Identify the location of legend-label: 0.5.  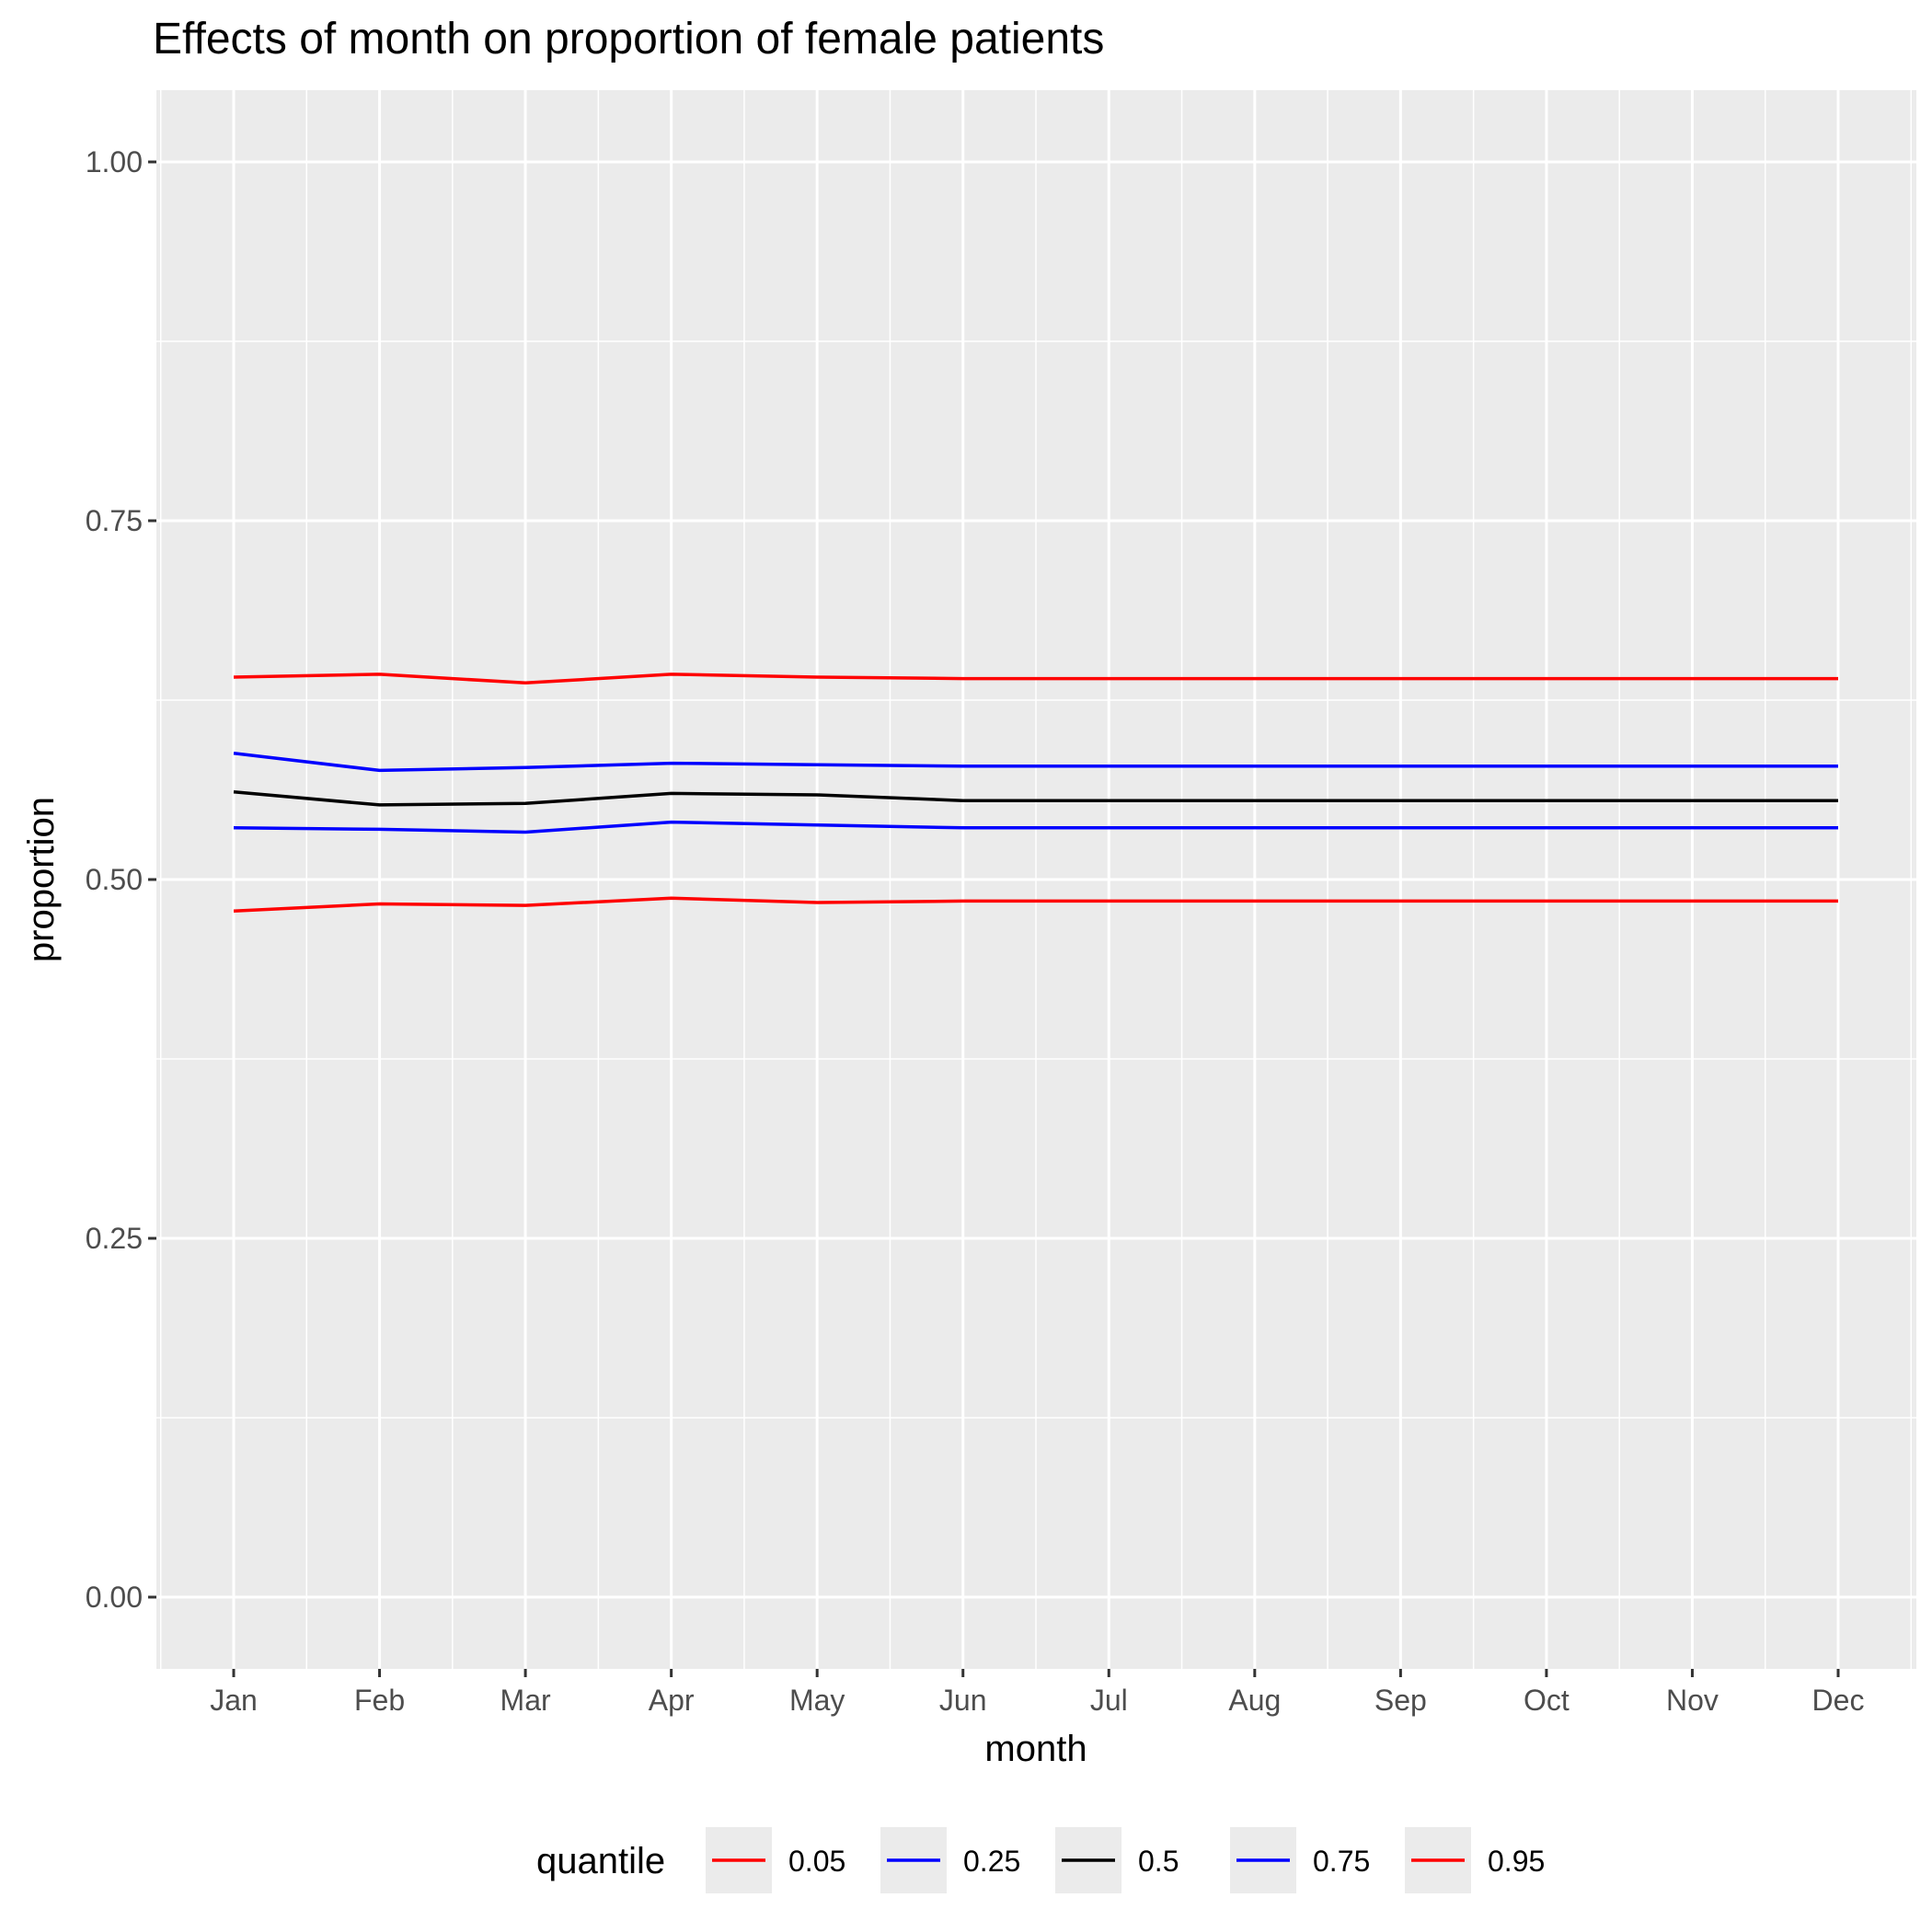
(1158, 1861).